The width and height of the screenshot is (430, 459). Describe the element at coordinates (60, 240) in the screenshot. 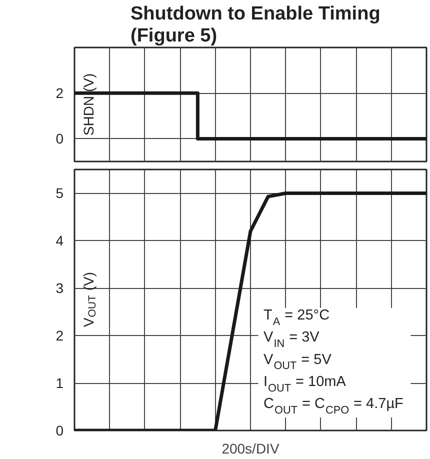

I see `y-tick-label: 4` at that location.